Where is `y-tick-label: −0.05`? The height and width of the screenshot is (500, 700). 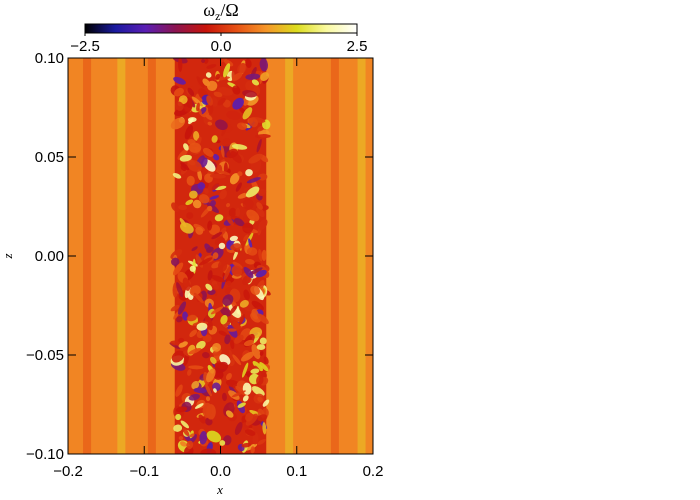 y-tick-label: −0.05 is located at coordinates (45, 355).